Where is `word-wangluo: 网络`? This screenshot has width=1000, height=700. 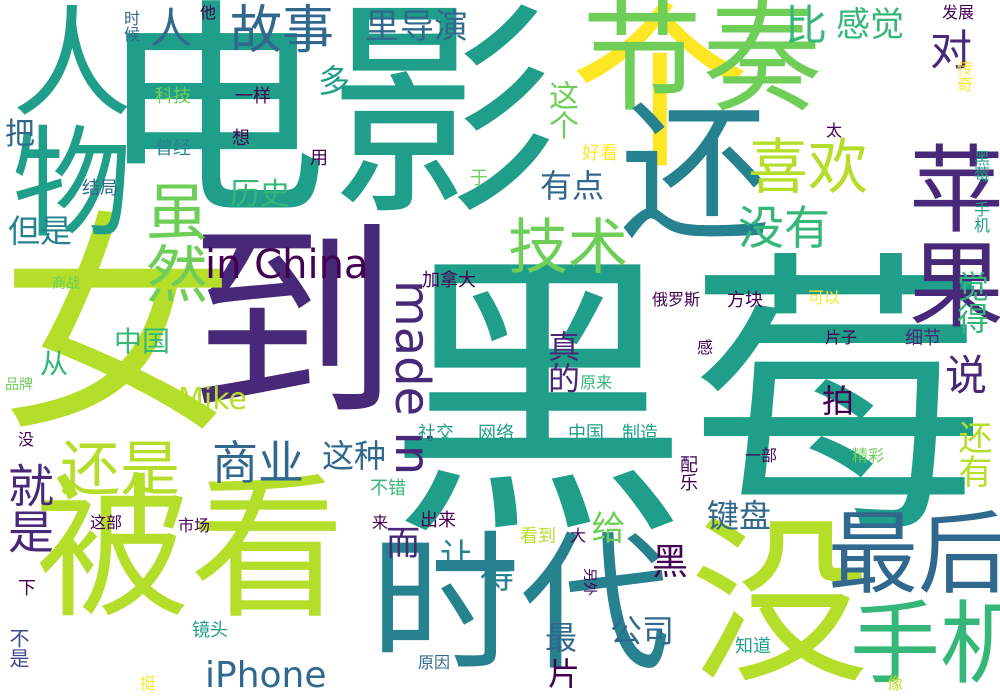 word-wangluo: 网络 is located at coordinates (496, 433).